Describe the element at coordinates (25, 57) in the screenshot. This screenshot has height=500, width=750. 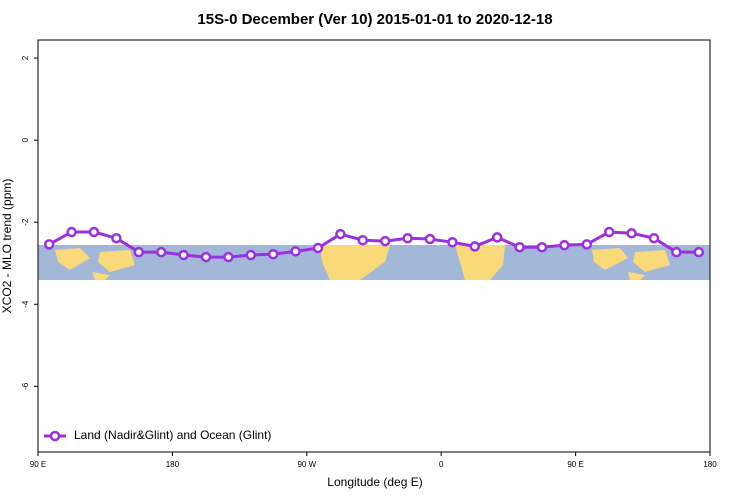
I see `y-tick-label: 2` at that location.